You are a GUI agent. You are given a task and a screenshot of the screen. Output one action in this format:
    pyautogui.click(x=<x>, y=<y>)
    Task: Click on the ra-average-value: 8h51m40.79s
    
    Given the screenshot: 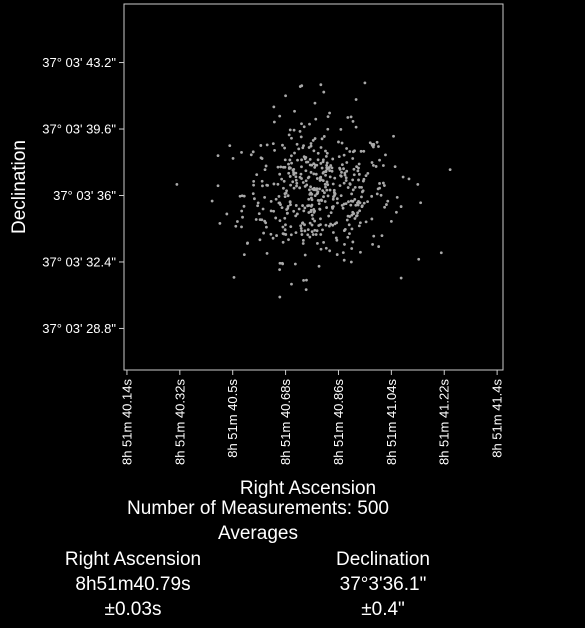 What is the action you would take?
    pyautogui.click(x=133, y=584)
    